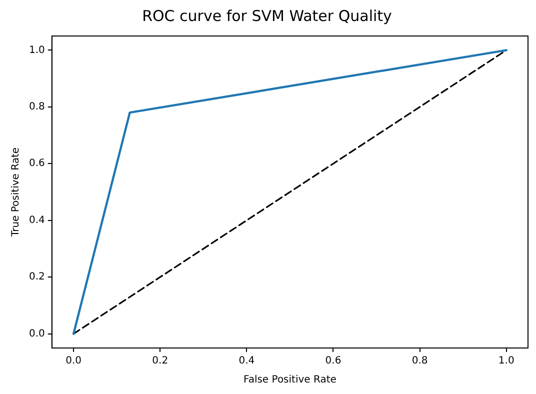  I want to click on x-tick-label: 0.2, so click(160, 361).